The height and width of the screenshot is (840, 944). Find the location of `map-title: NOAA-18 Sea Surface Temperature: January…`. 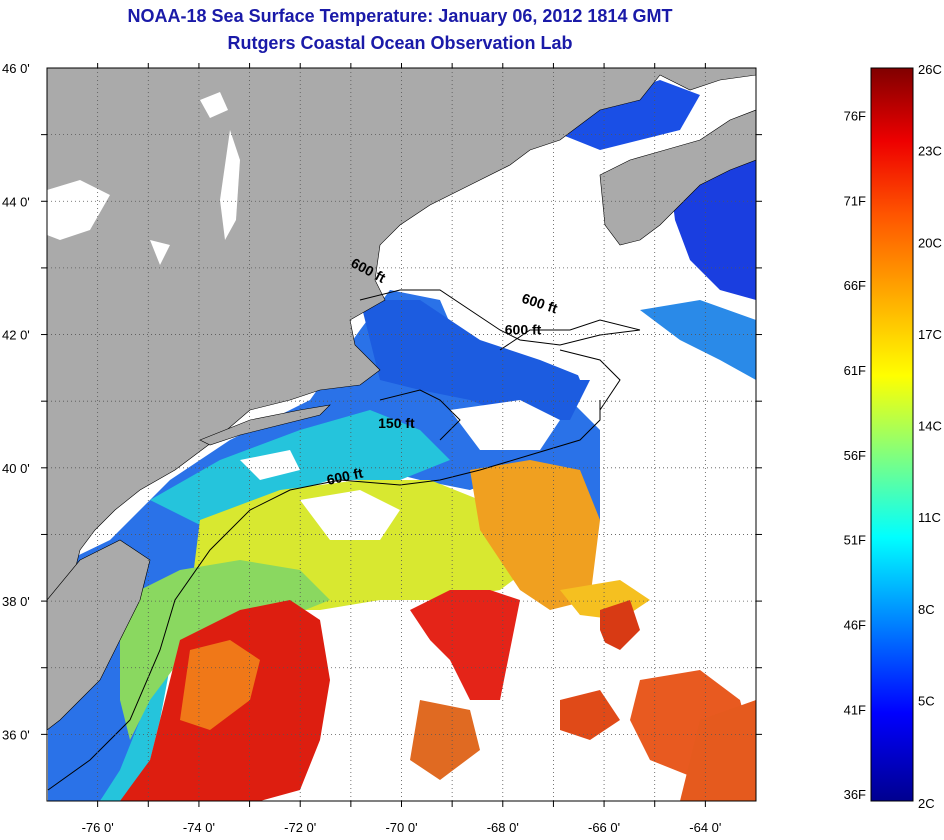

map-title: NOAA-18 Sea Surface Temperature: January… is located at coordinates (400, 16).